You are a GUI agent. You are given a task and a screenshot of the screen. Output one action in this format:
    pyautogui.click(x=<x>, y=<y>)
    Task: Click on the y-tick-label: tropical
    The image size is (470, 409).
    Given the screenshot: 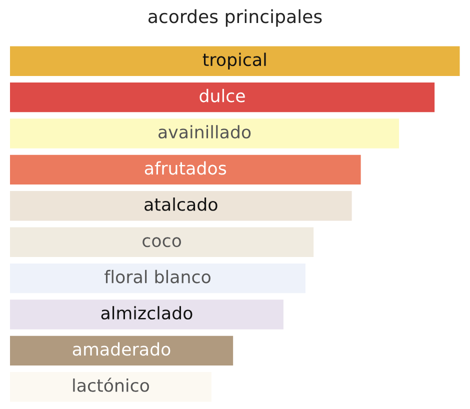 What is the action you would take?
    pyautogui.click(x=234, y=61)
    